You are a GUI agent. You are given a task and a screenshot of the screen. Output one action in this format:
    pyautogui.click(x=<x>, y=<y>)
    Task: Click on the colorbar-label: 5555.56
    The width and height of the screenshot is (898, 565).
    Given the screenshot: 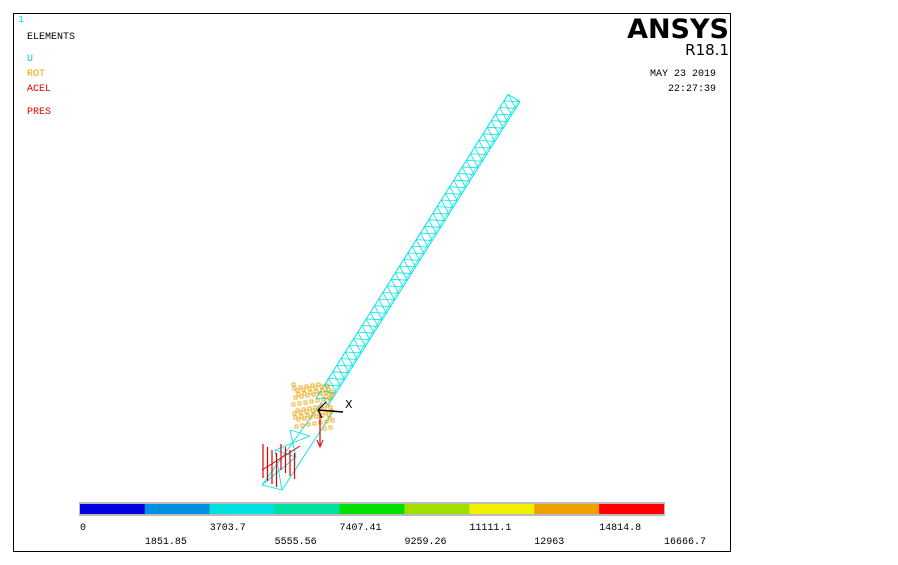 What is the action you would take?
    pyautogui.click(x=296, y=542)
    